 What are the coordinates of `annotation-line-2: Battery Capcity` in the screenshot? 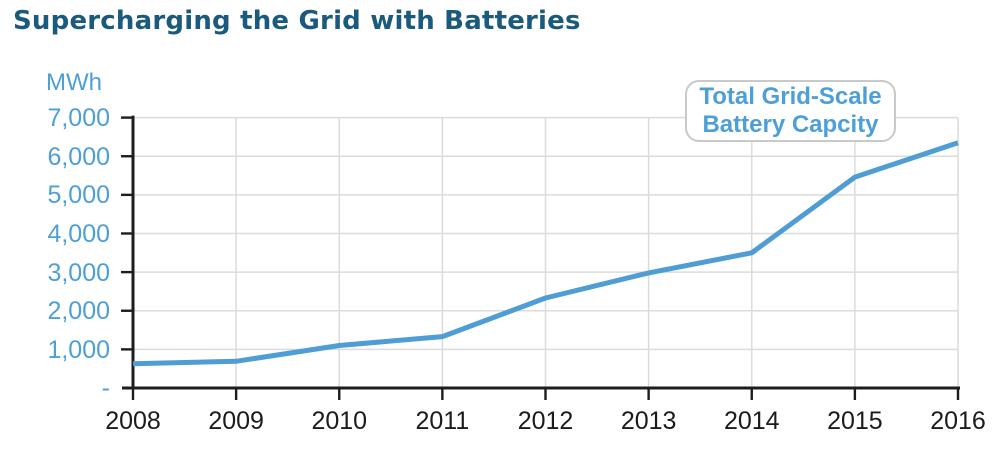 It's located at (790, 124).